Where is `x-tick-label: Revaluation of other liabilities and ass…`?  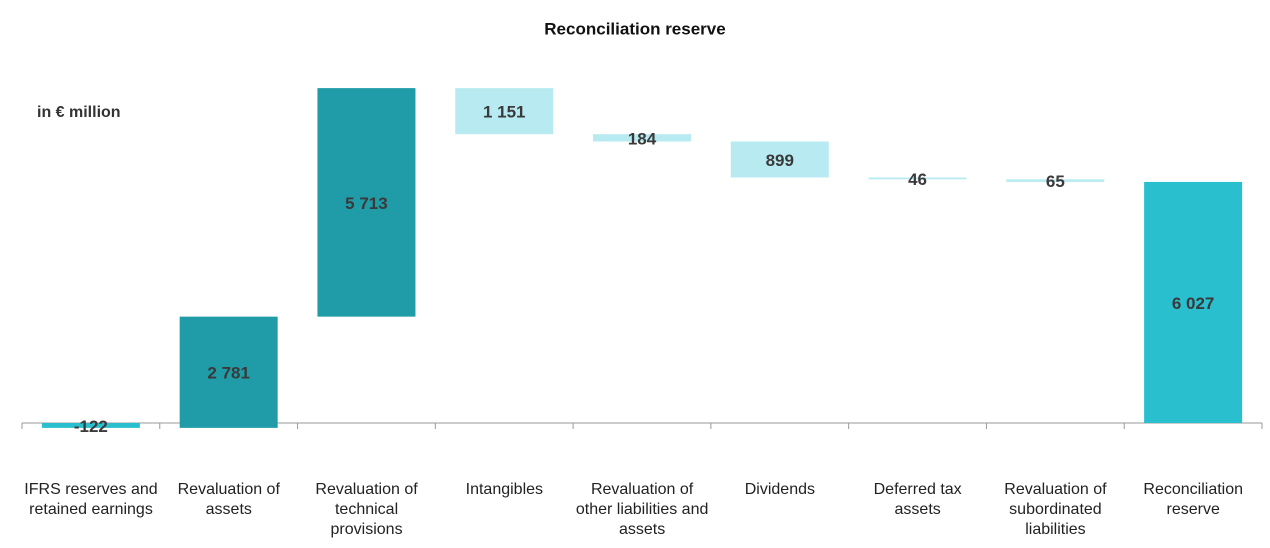 x-tick-label: Revaluation of other liabilities and ass… is located at coordinates (642, 509).